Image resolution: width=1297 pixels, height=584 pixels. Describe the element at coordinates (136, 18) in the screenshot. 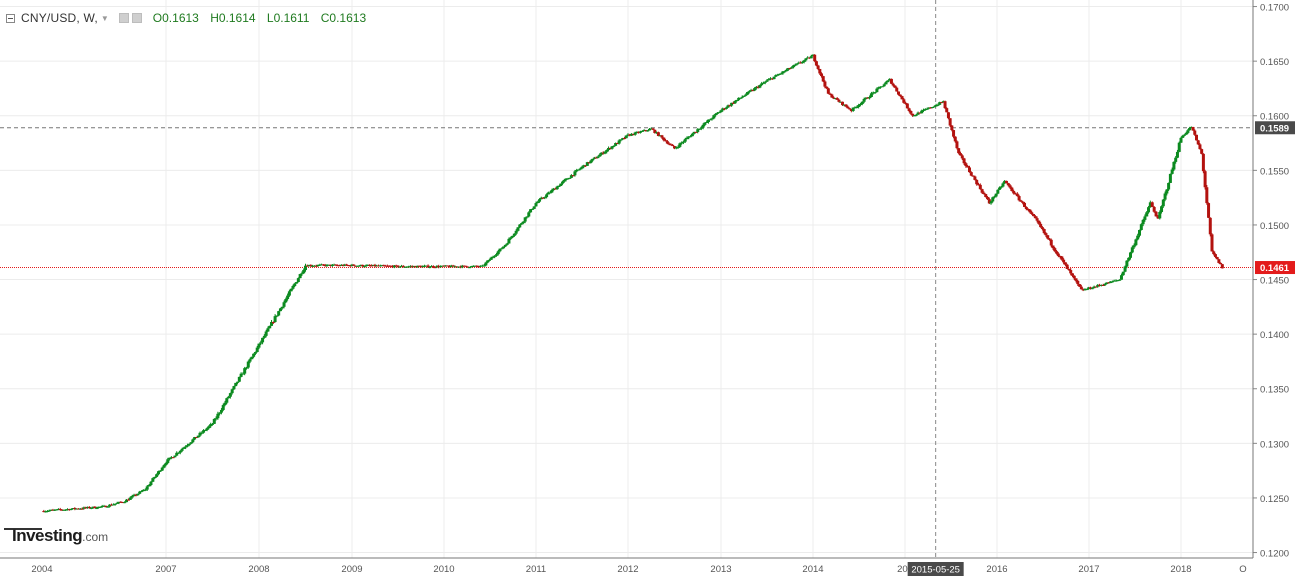

I see `close-icon` at that location.